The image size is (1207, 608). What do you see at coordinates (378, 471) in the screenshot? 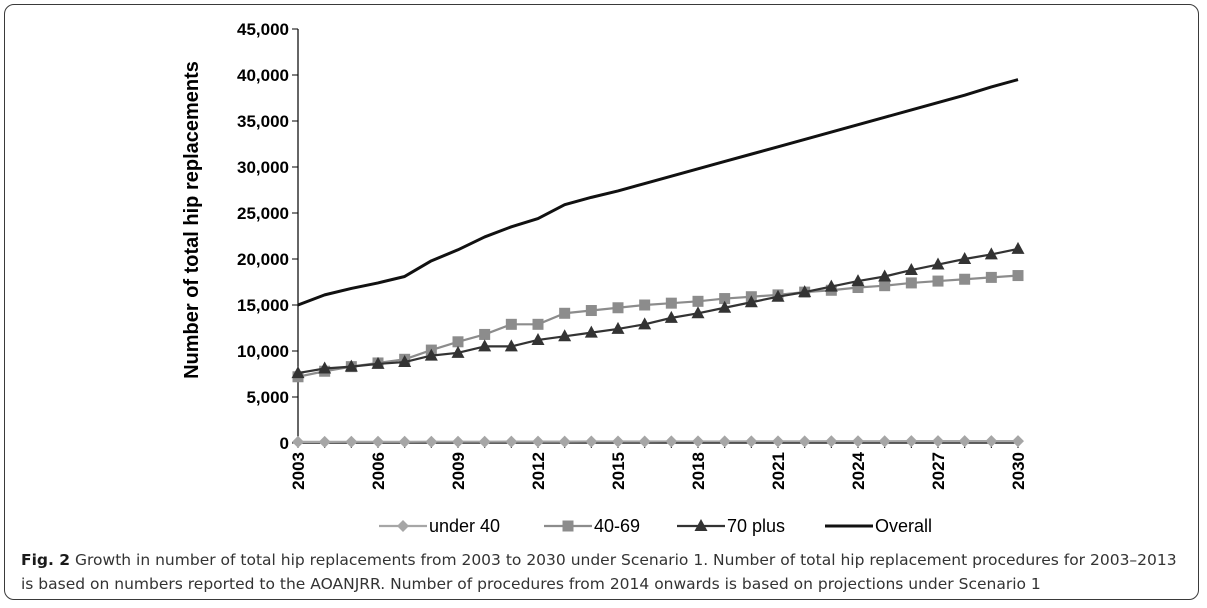
I see `x-tick-label: 2006` at bounding box center [378, 471].